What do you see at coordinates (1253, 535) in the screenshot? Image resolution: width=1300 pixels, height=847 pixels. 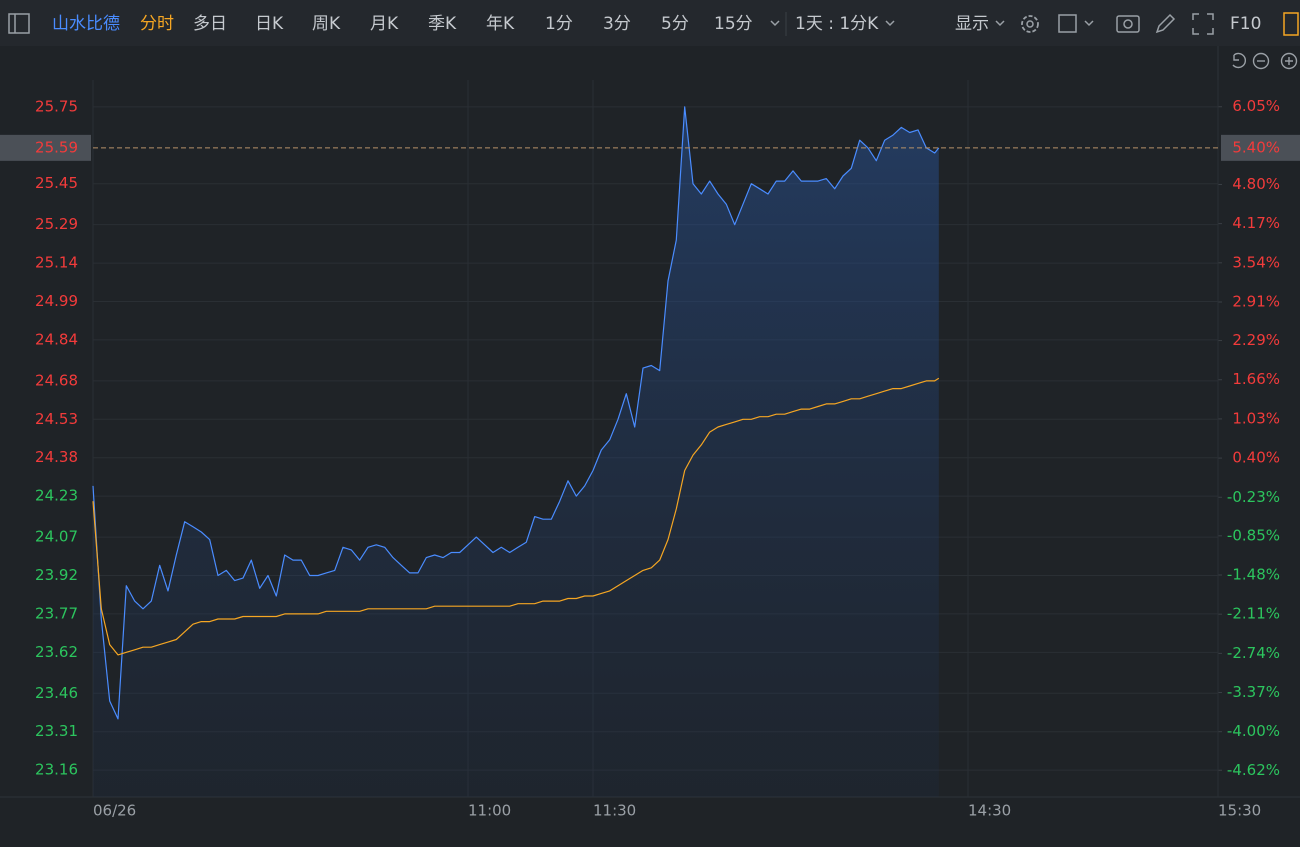 I see `y2-tick-label: -0.85%` at bounding box center [1253, 535].